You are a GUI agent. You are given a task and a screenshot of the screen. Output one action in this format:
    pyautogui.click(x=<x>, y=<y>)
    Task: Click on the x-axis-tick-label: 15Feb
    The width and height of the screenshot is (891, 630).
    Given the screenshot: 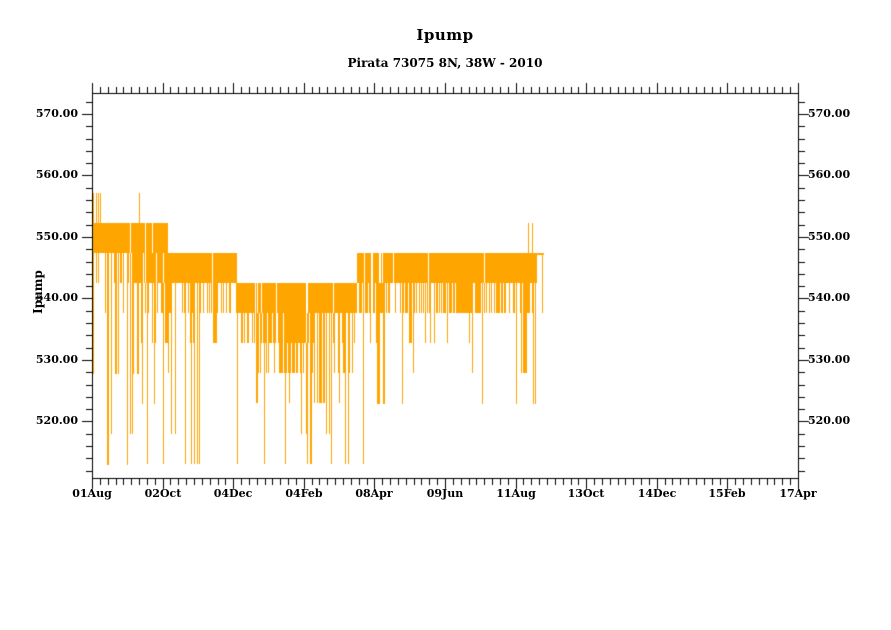 What is the action you would take?
    pyautogui.click(x=727, y=493)
    